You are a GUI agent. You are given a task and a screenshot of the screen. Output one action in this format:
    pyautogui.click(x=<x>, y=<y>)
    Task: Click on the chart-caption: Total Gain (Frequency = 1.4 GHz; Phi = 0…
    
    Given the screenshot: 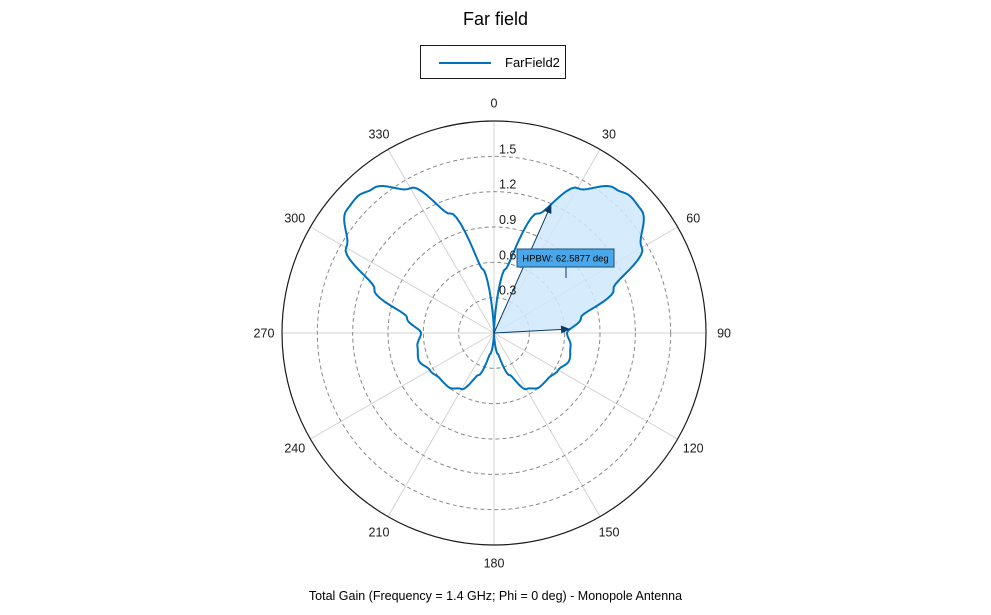 What is the action you would take?
    pyautogui.click(x=495, y=596)
    